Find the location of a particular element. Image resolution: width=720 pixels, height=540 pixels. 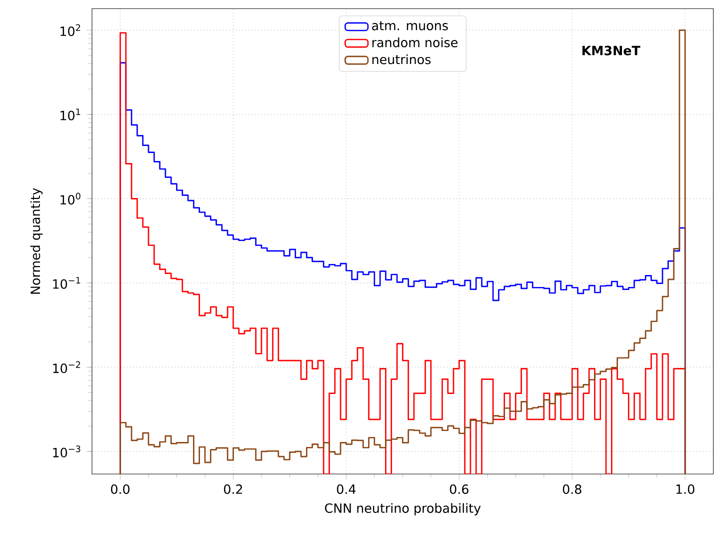

annotation: KM3NeT is located at coordinates (611, 51).